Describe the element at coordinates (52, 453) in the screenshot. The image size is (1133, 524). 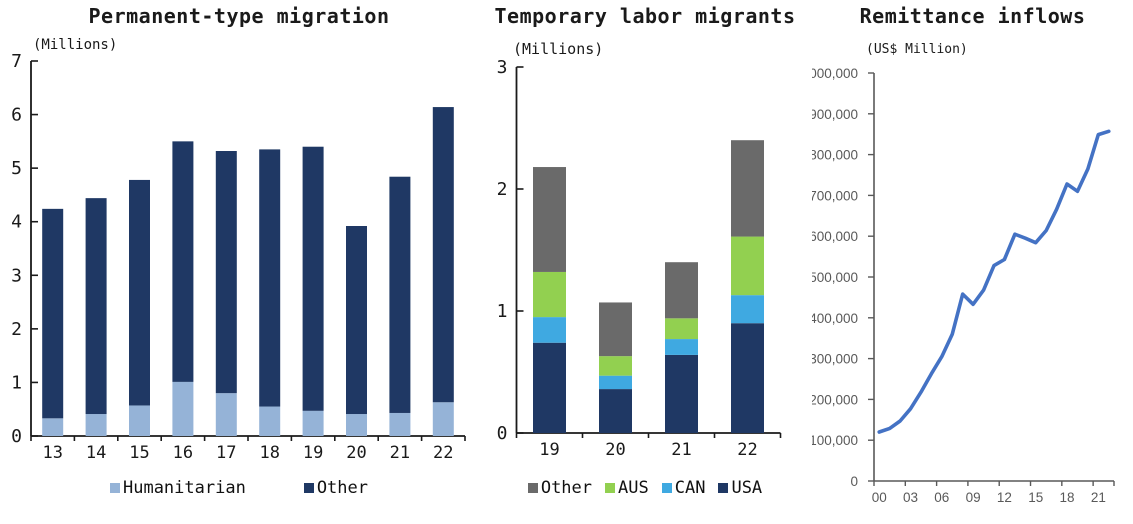
I see `x-axis-category-label: 13` at that location.